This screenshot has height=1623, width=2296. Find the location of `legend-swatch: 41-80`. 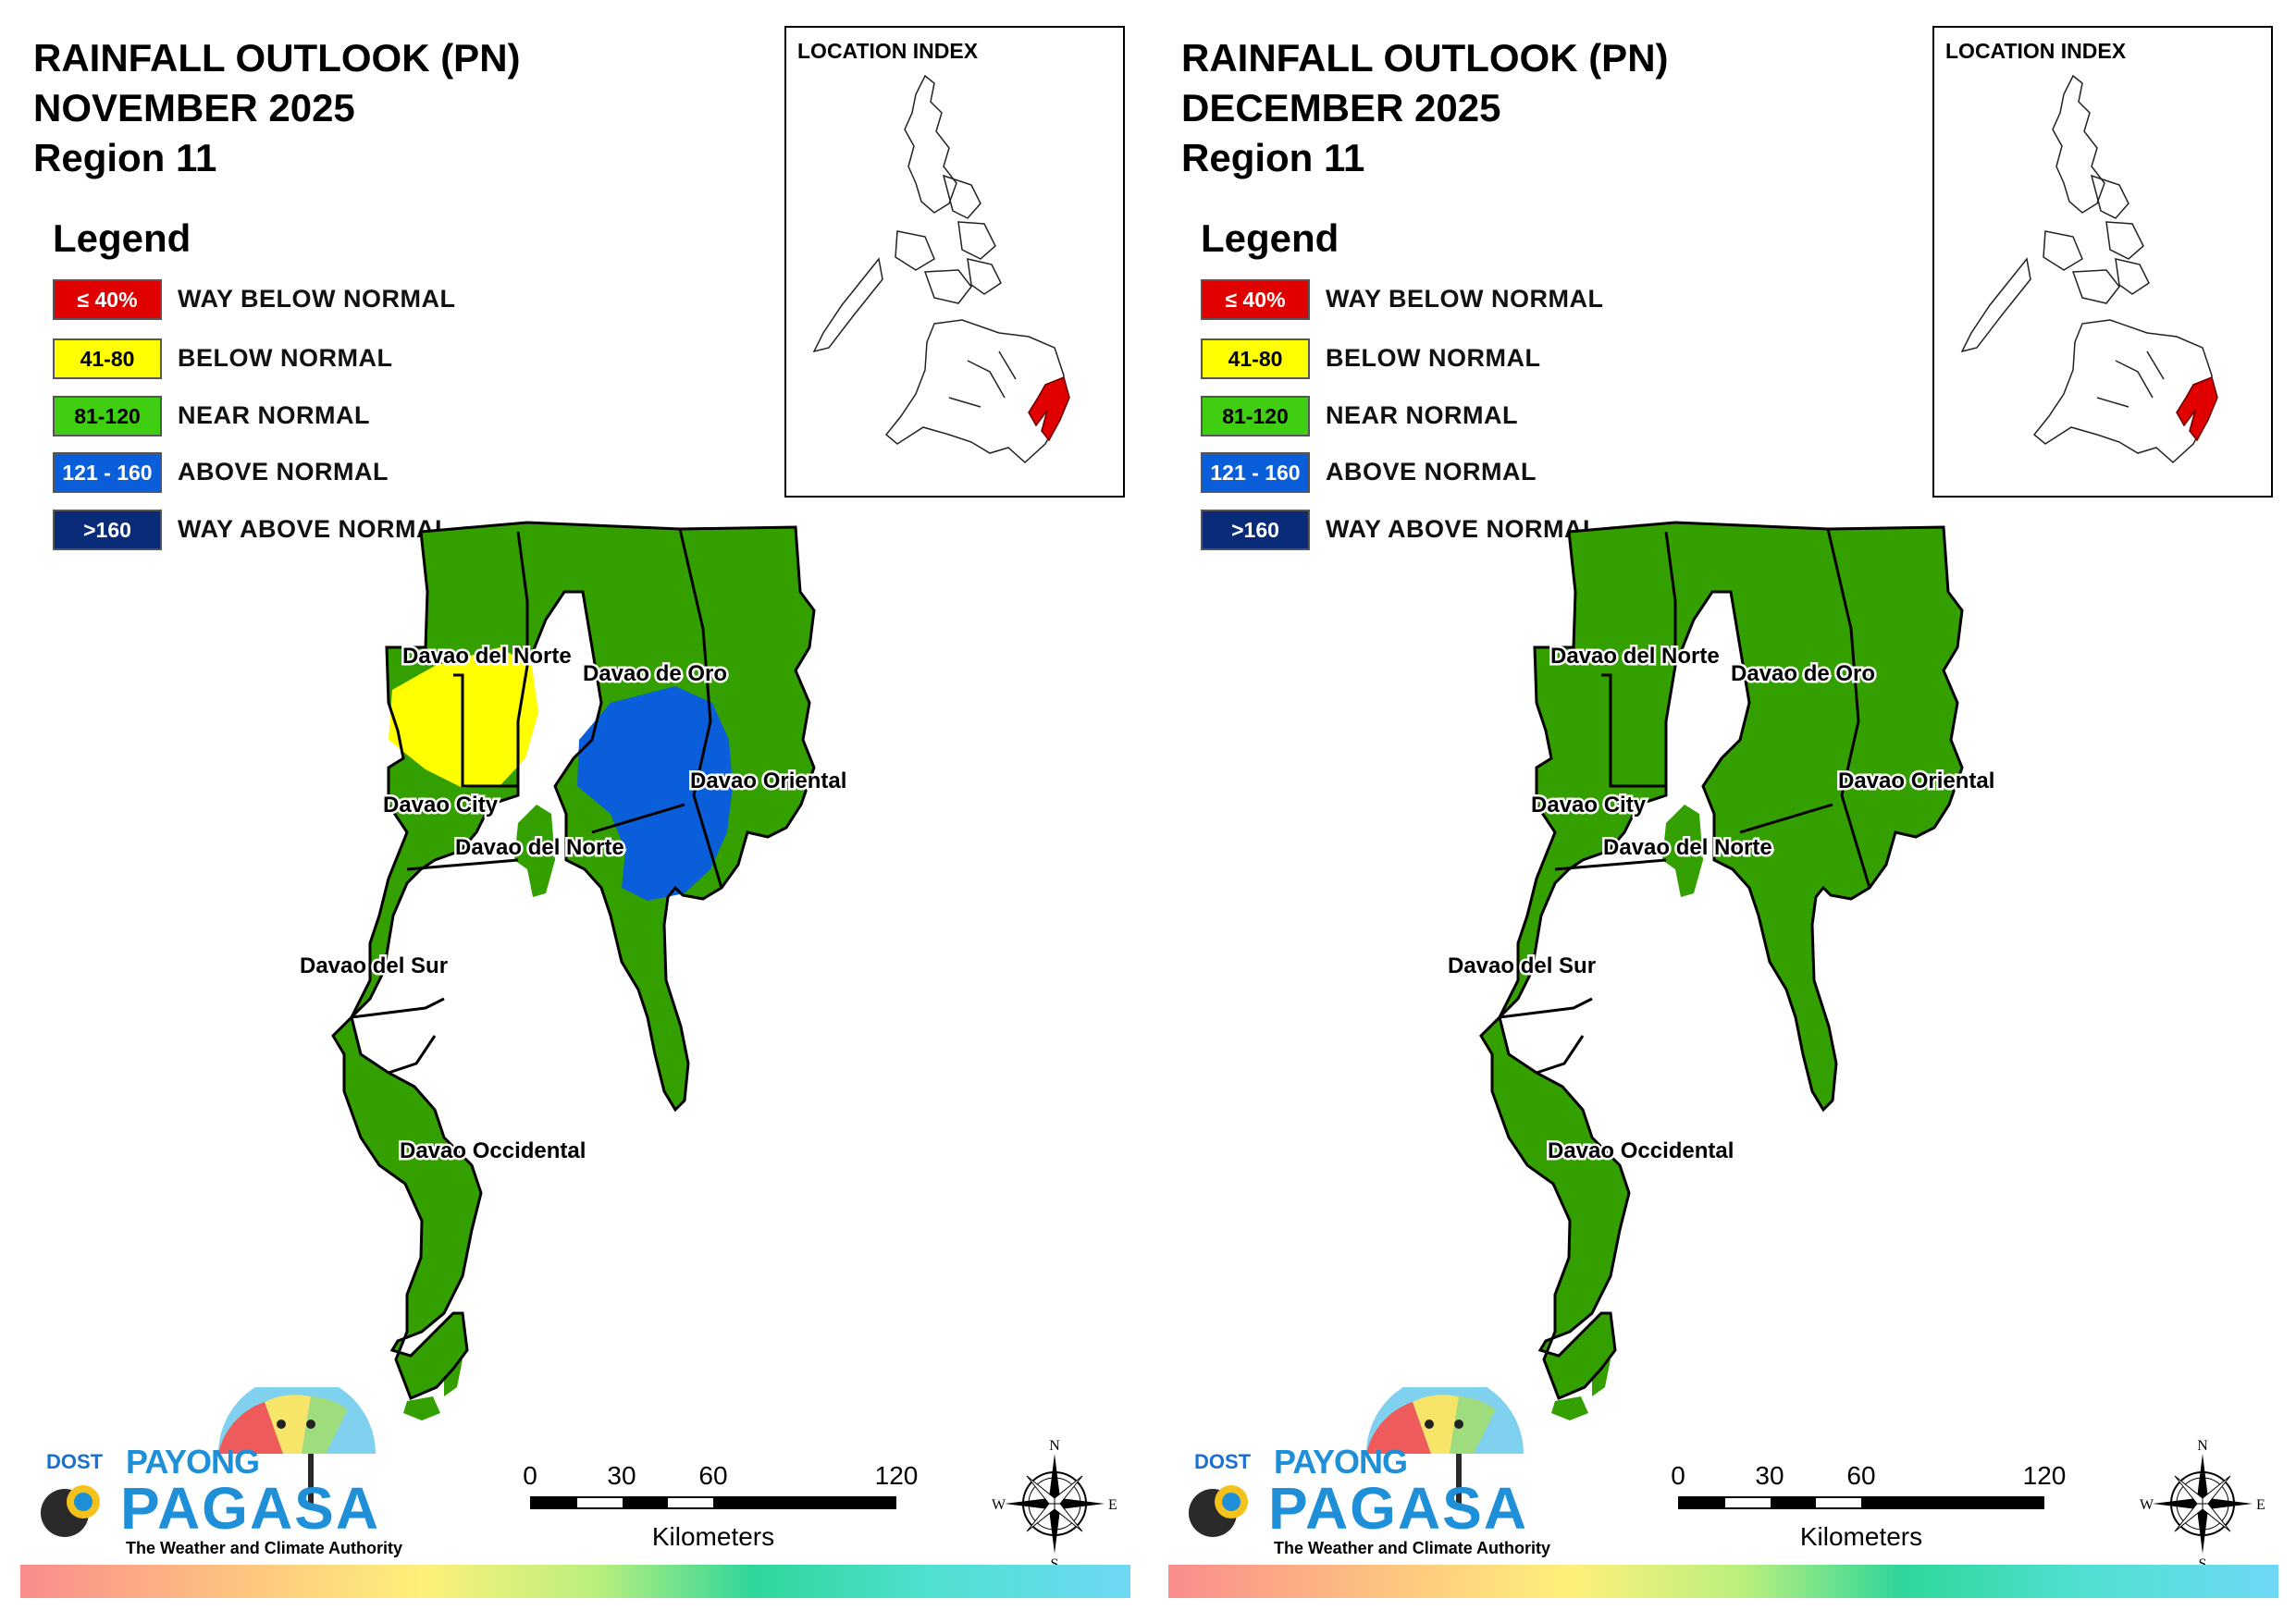

legend-swatch: 41-80 is located at coordinates (1255, 358).